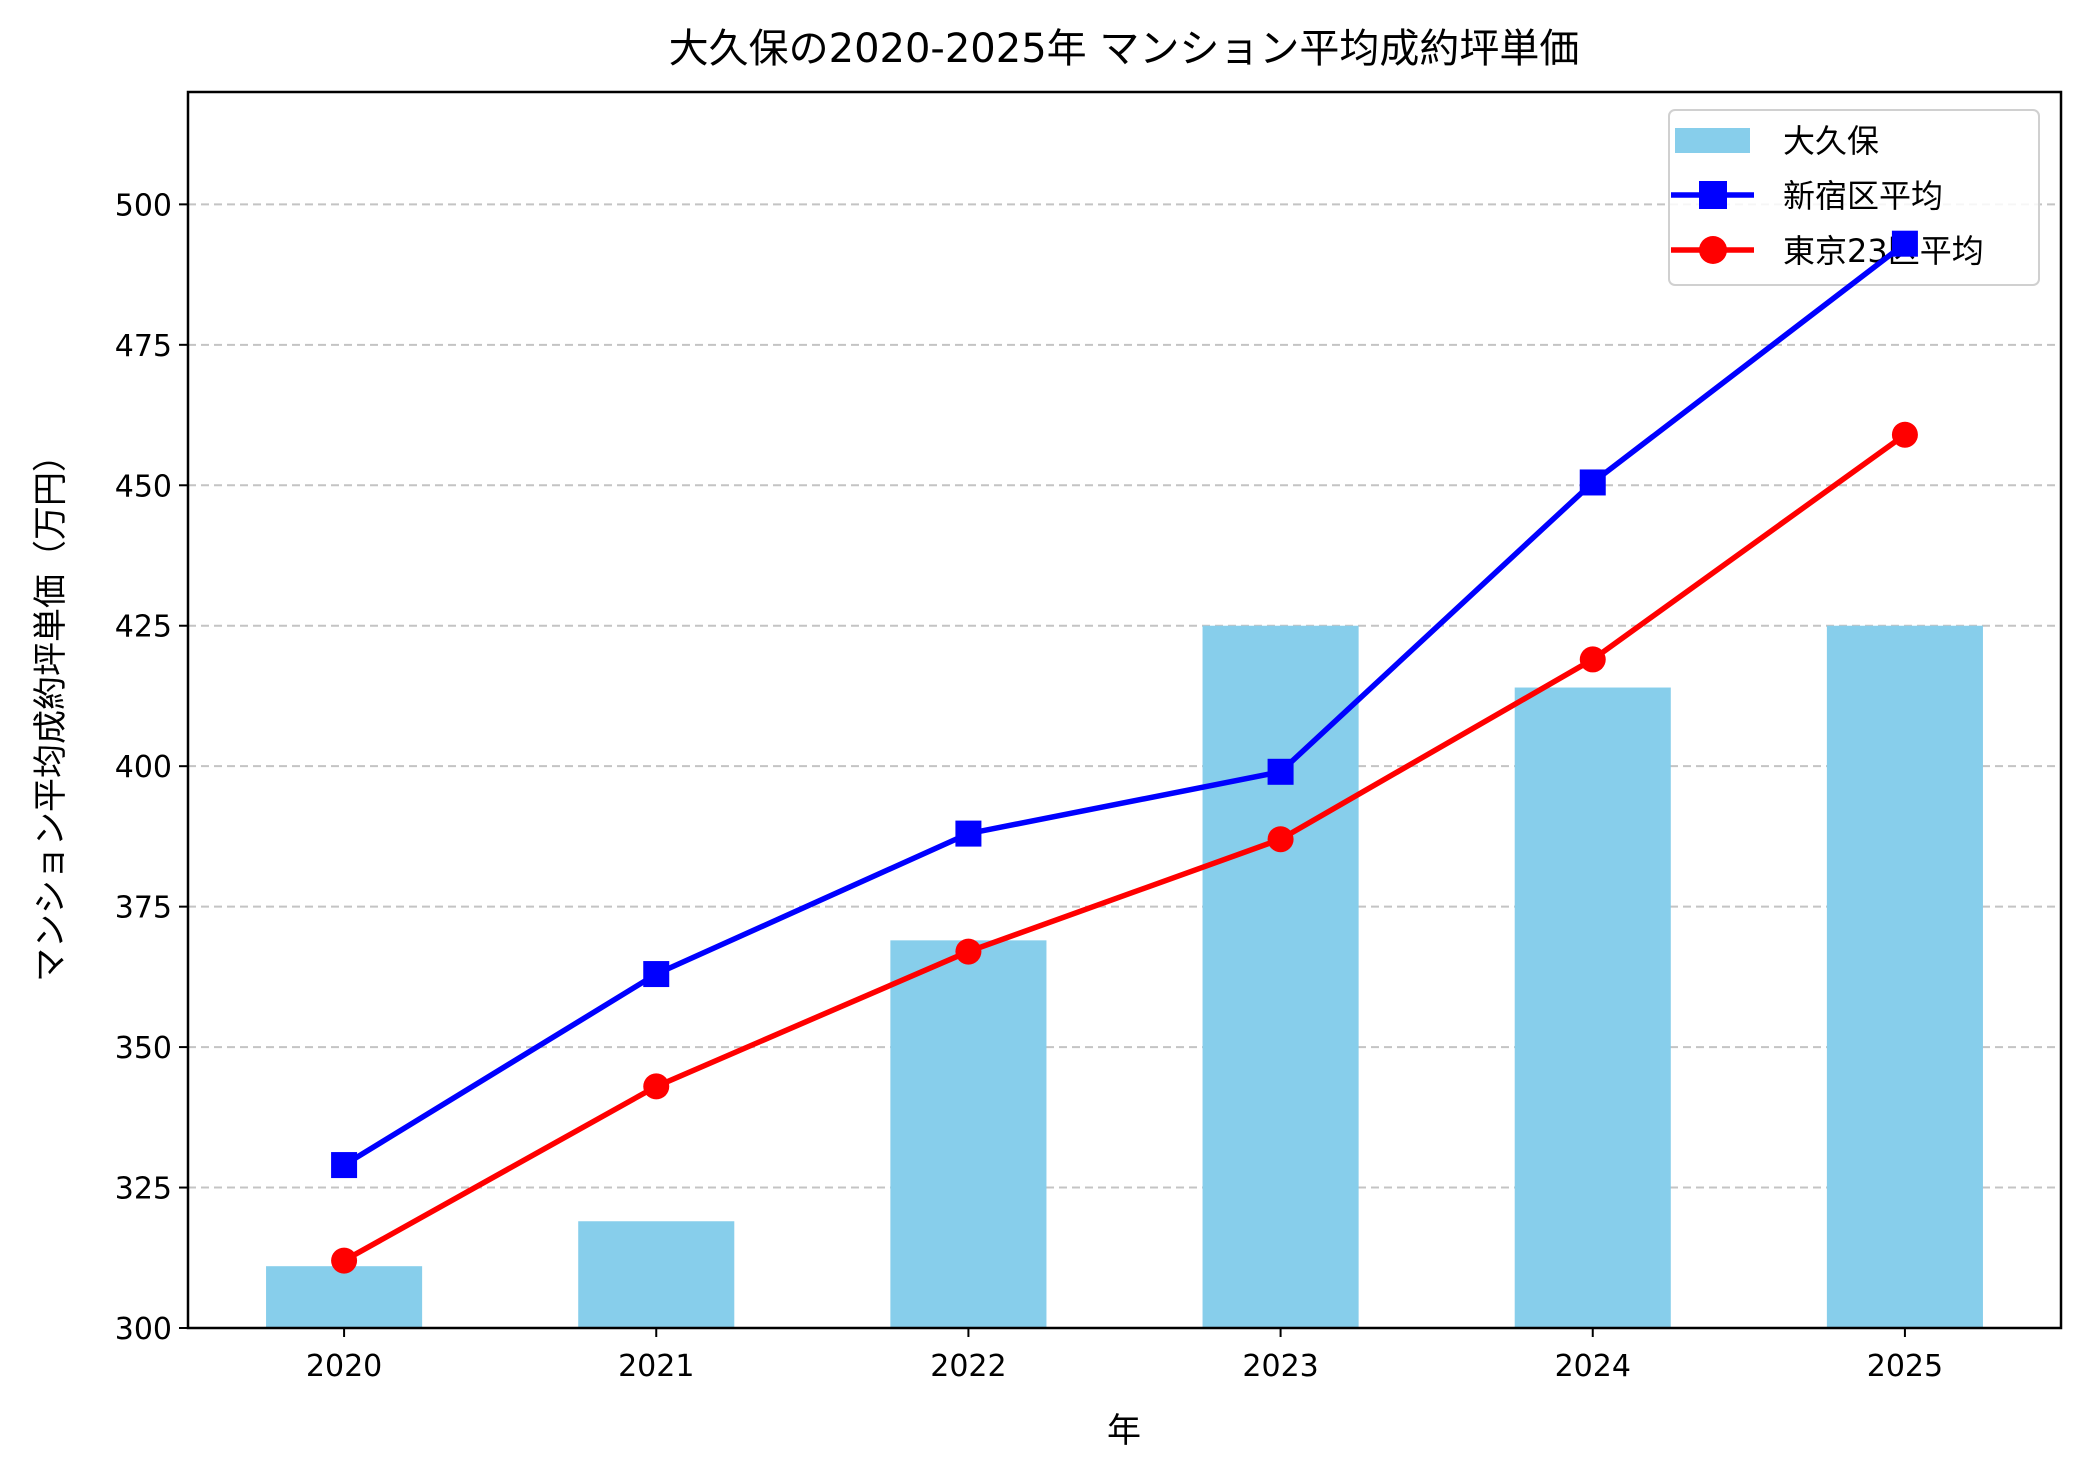 The image size is (2078, 1478). I want to click on marker-square-2024, so click(1592, 482).